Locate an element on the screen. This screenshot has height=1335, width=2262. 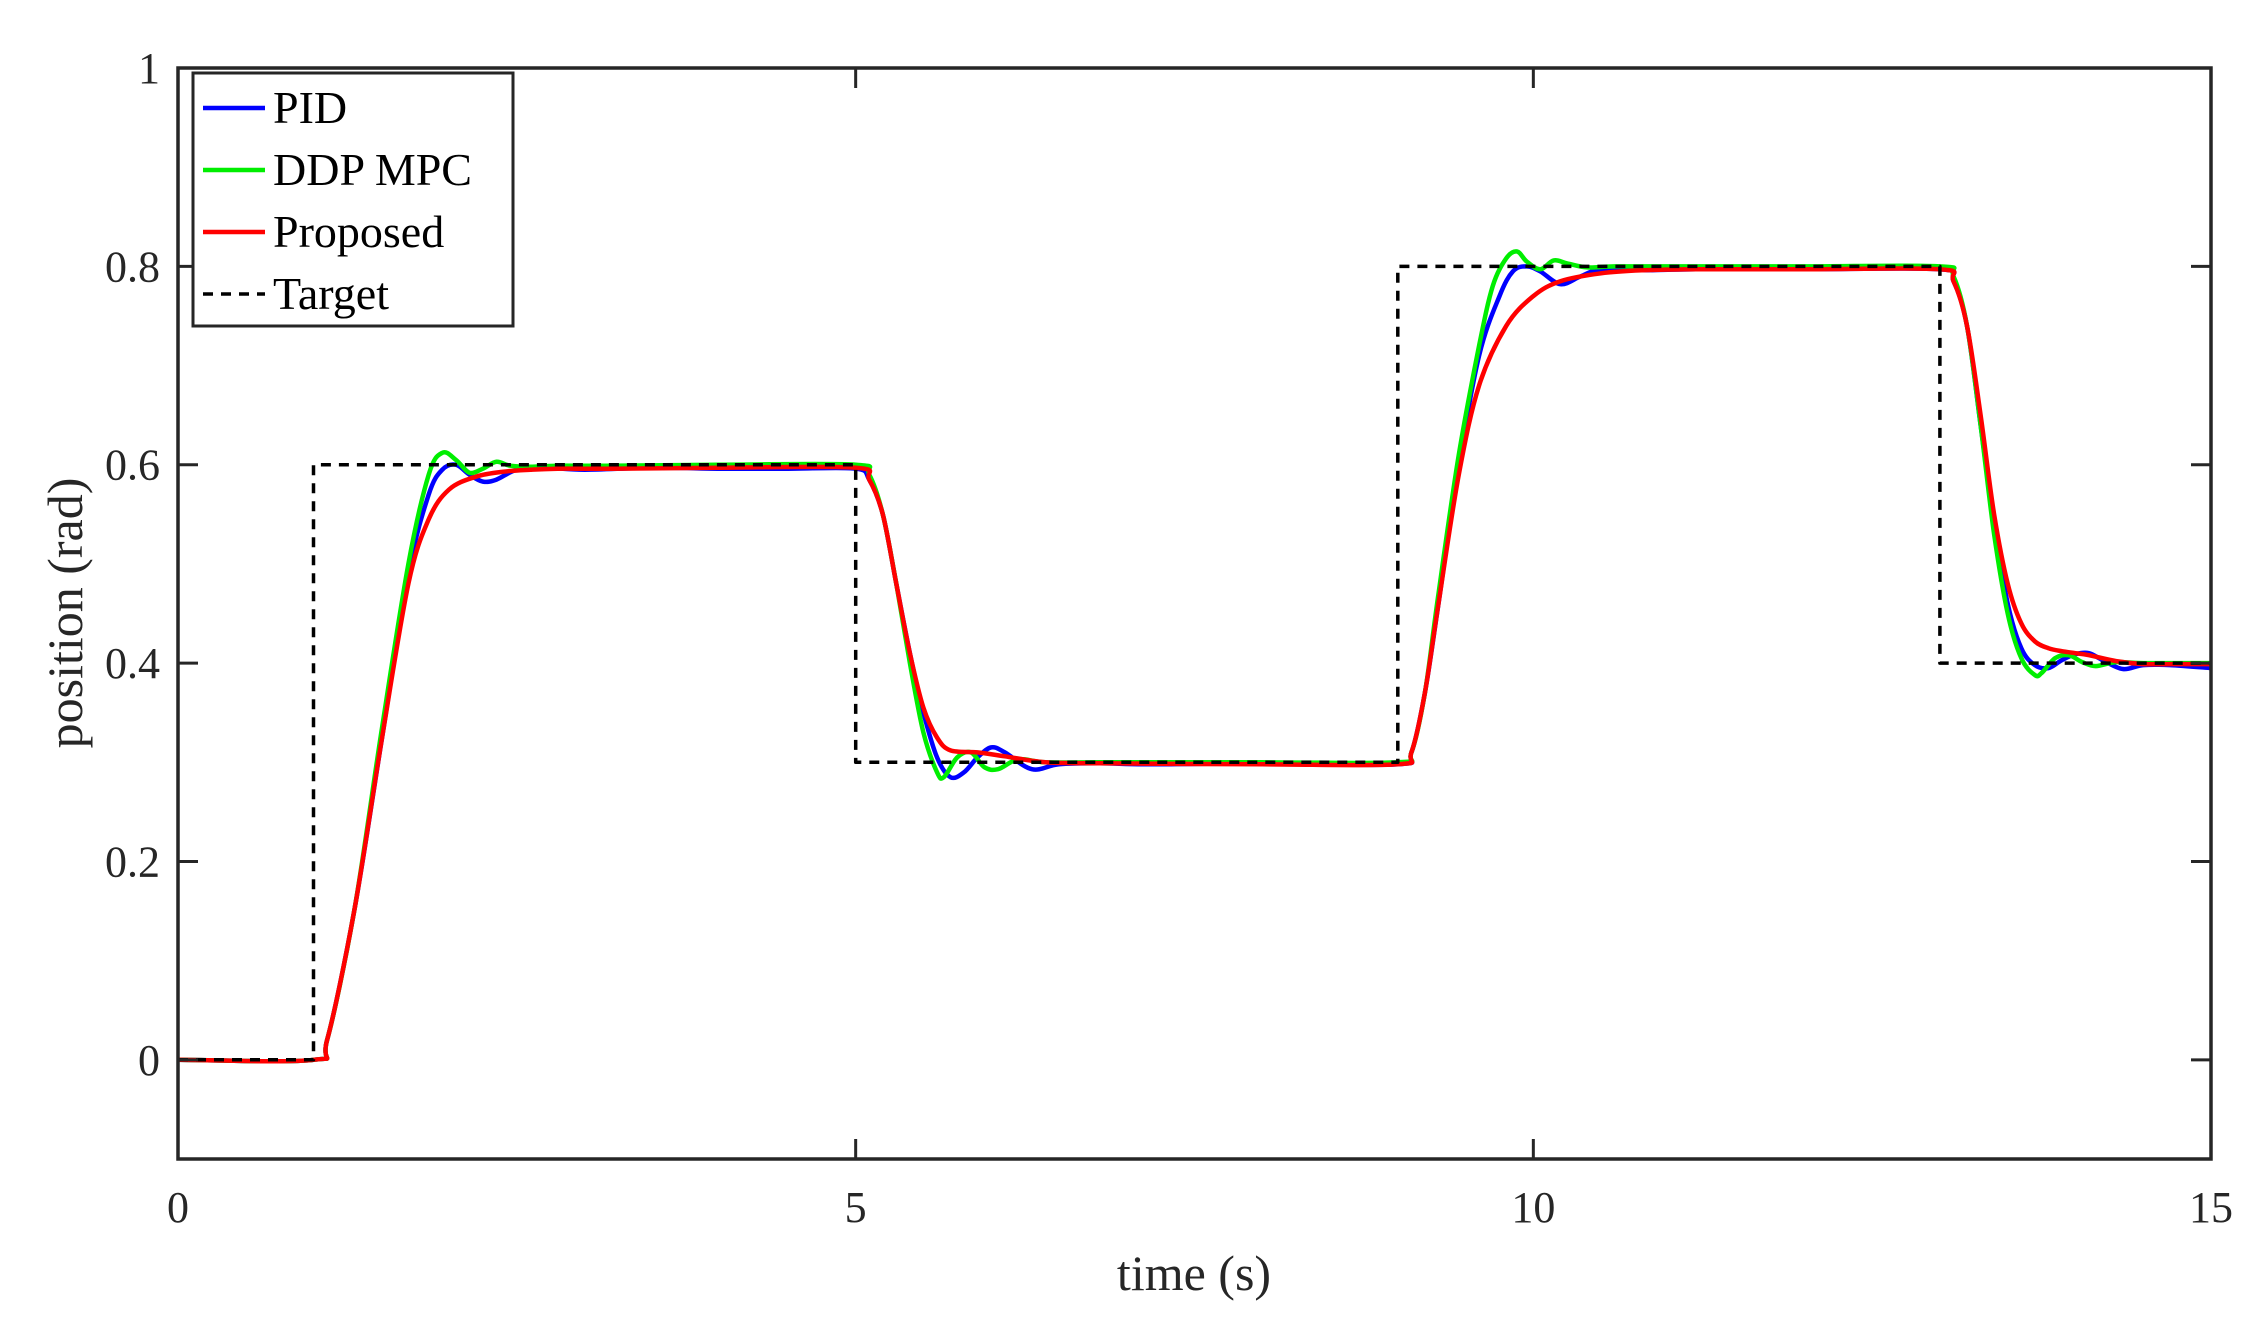
y-tick-label: 0.2 is located at coordinates (132, 861).